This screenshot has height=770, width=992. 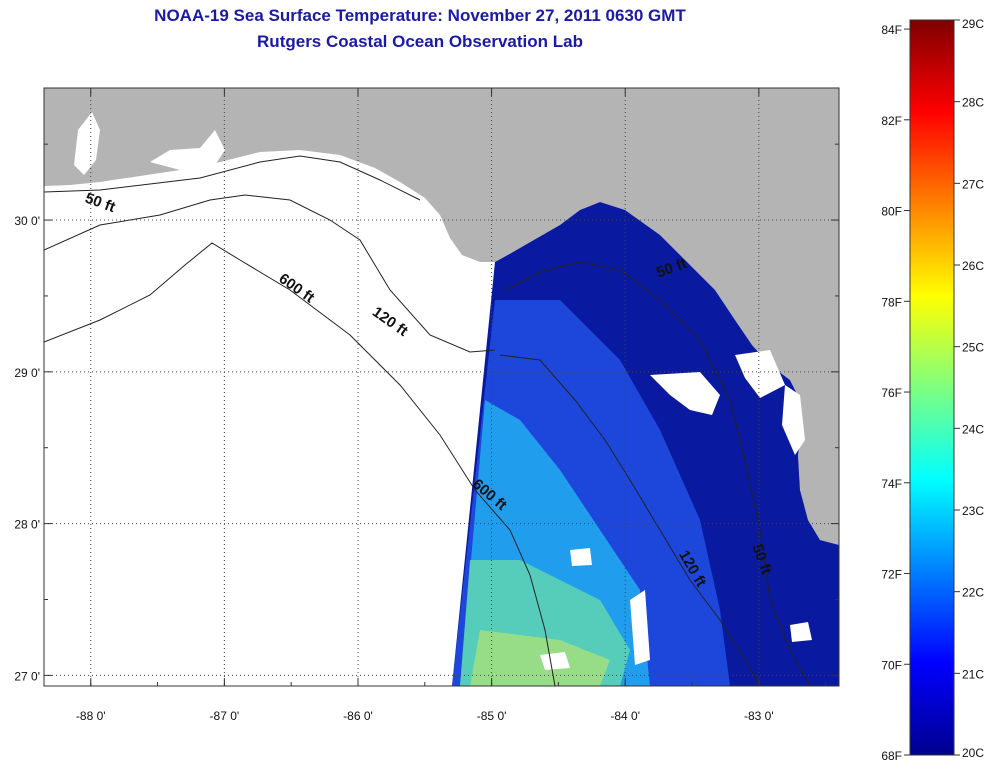 What do you see at coordinates (973, 753) in the screenshot?
I see `colorbar-label-c: 20C` at bounding box center [973, 753].